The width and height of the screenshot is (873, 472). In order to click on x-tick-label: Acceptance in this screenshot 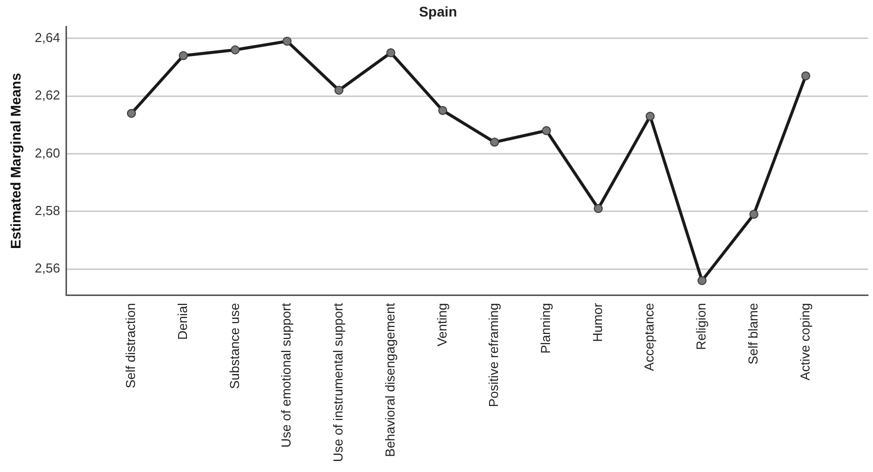, I will do `click(649, 337)`.